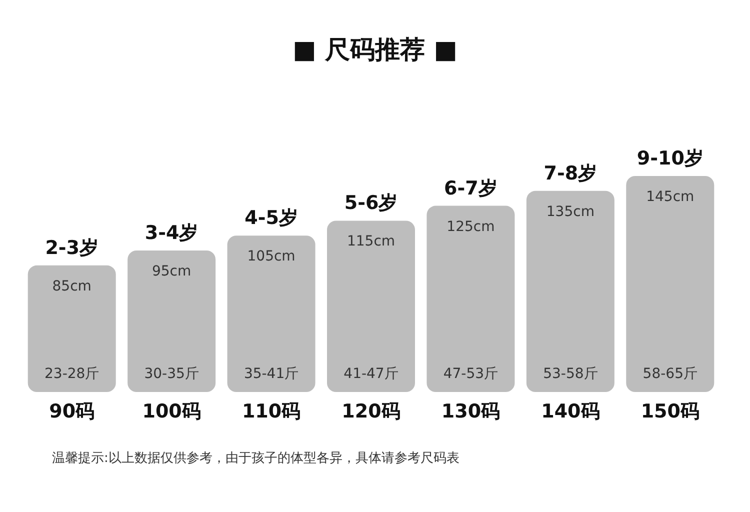 The height and width of the screenshot is (512, 750). Describe the element at coordinates (670, 374) in the screenshot. I see `annotation: 58-65斤` at that location.